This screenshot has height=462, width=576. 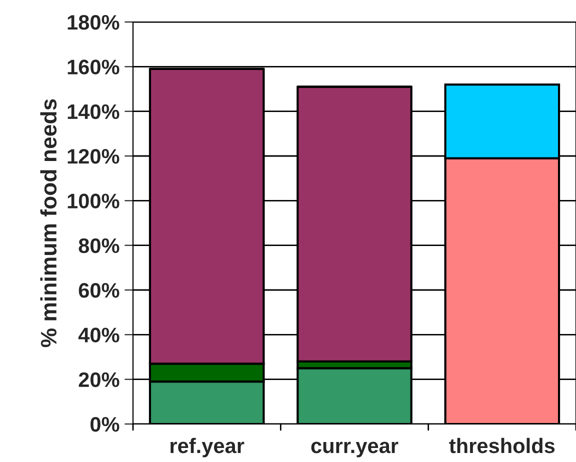 What do you see at coordinates (502, 446) in the screenshot?
I see `x-tick-label: thresholds` at bounding box center [502, 446].